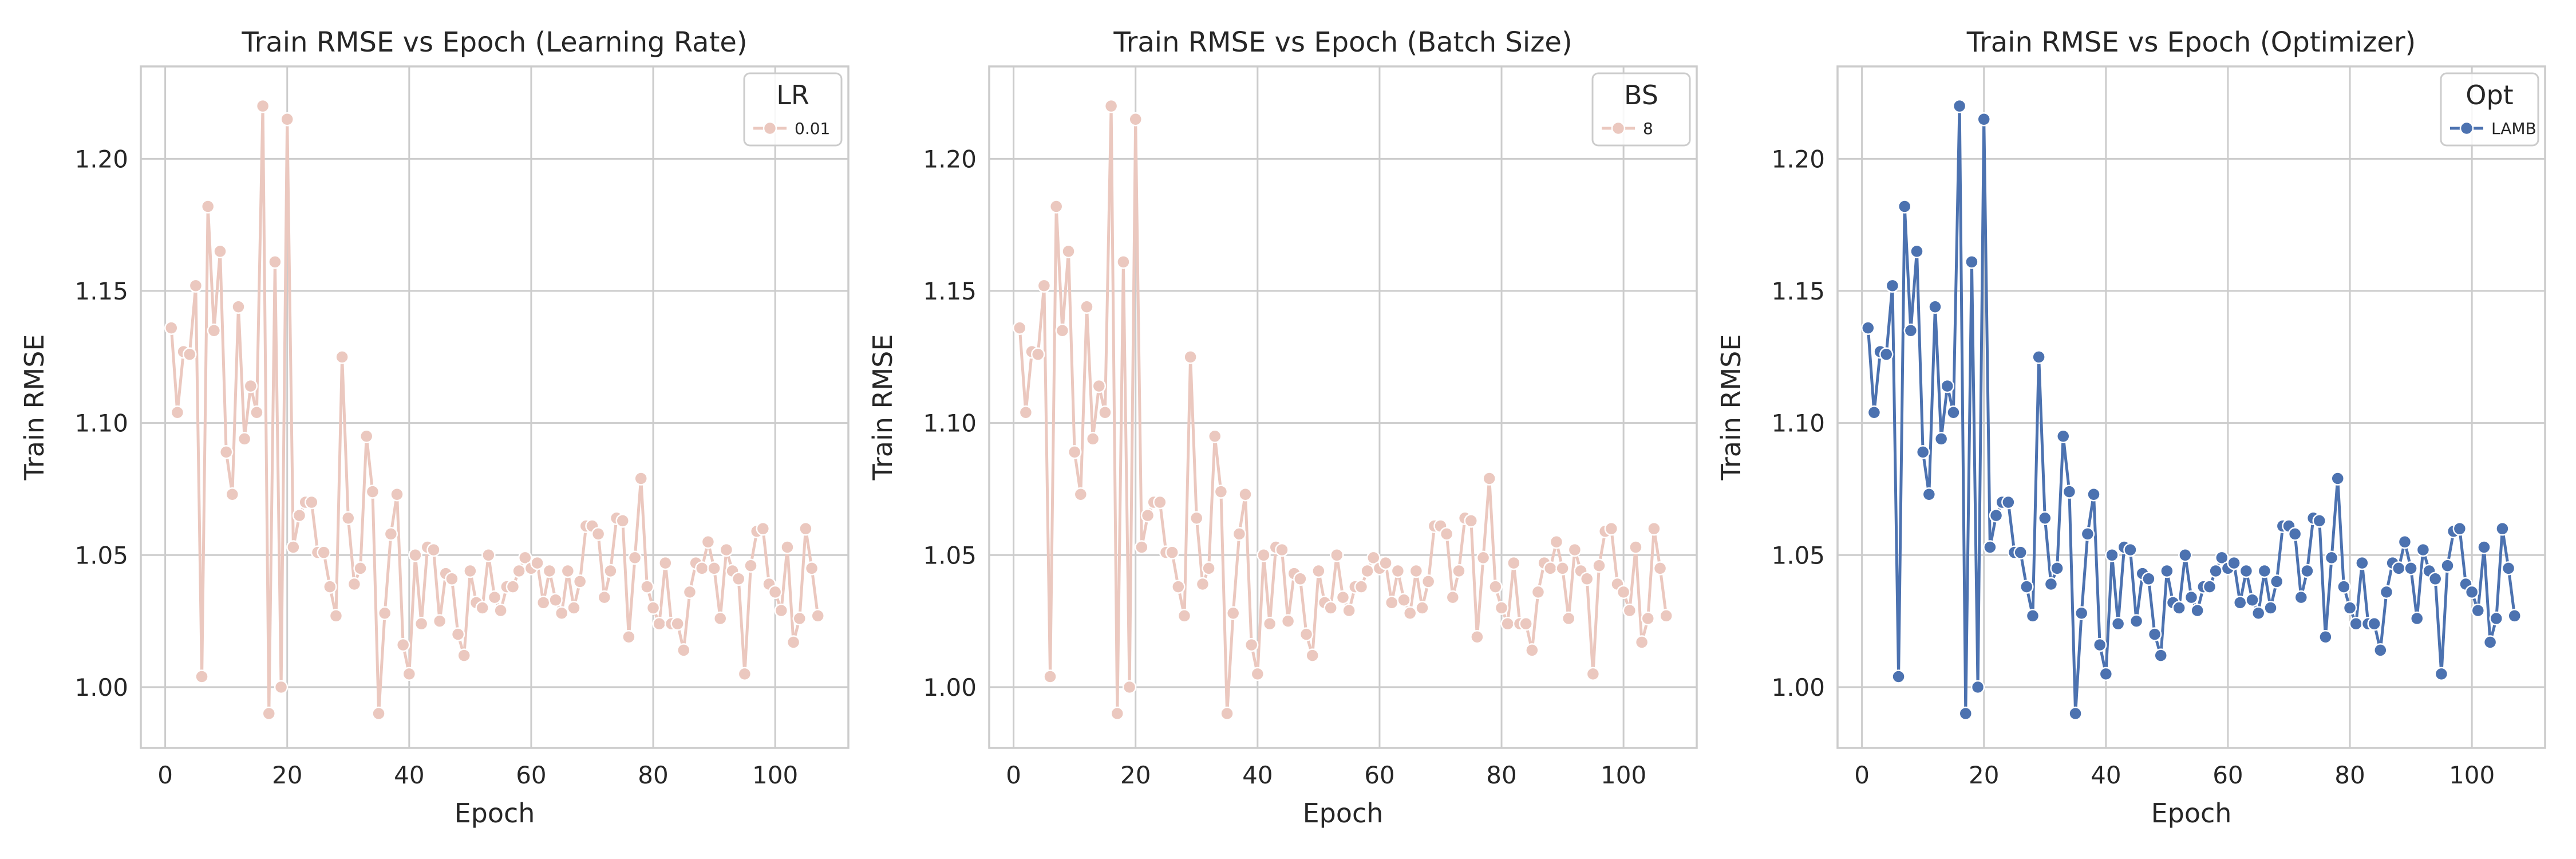 The image size is (2576, 859). I want to click on chart-title: Train RMSE vs Epoch (Optimizer), so click(2191, 42).